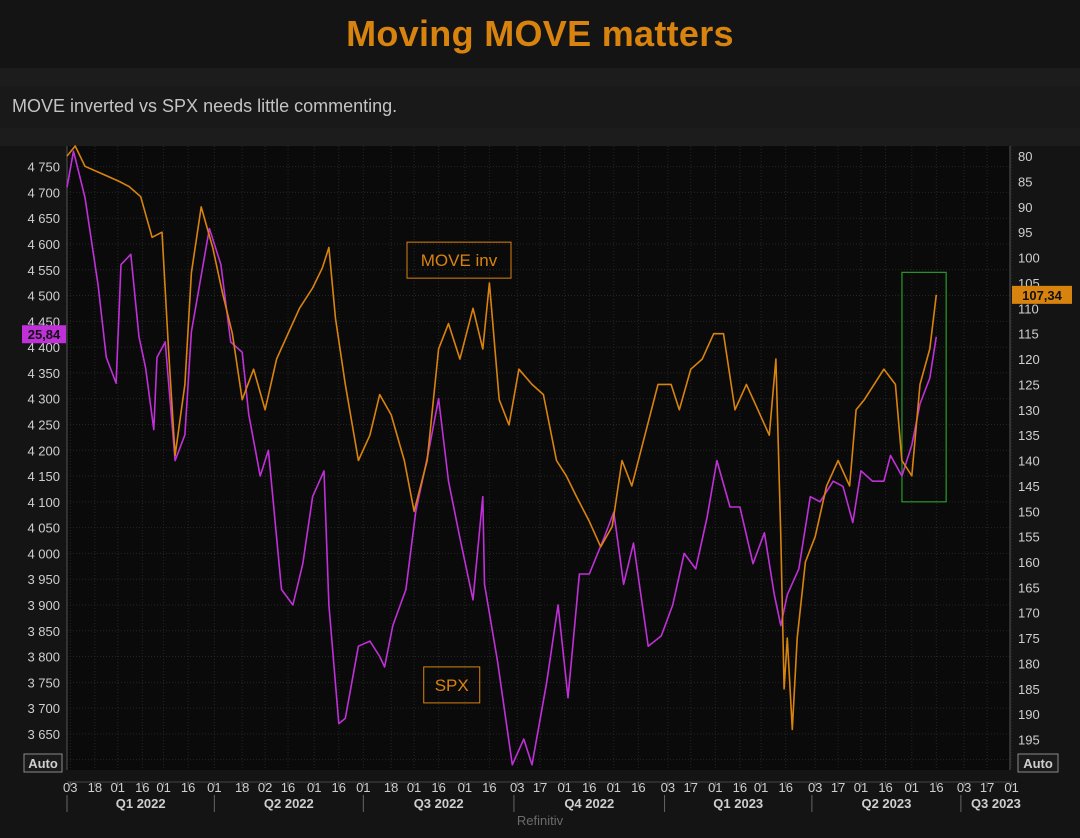  What do you see at coordinates (1038, 763) in the screenshot?
I see `right-auto-button-frame` at bounding box center [1038, 763].